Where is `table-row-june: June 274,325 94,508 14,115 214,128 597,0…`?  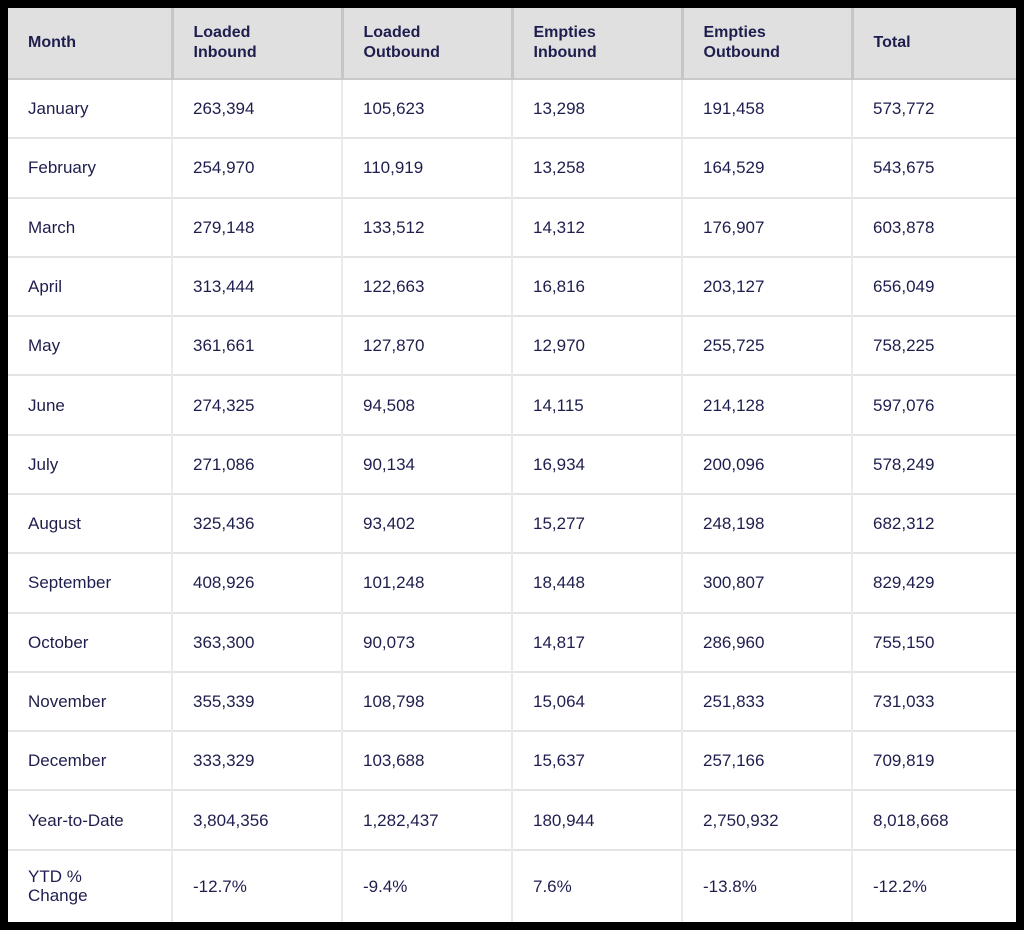
table-row-june: June 274,325 94,508 14,115 214,128 597,0… is located at coordinates (512, 404).